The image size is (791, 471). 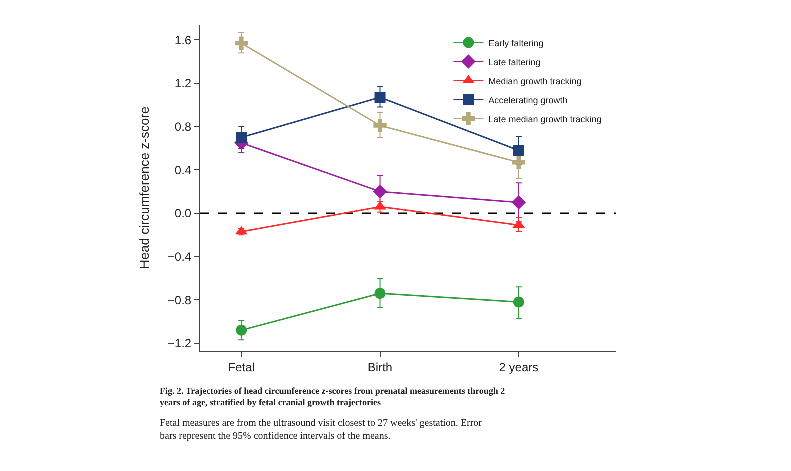 I want to click on y-axis-title: Head circumference z-score, so click(x=144, y=188).